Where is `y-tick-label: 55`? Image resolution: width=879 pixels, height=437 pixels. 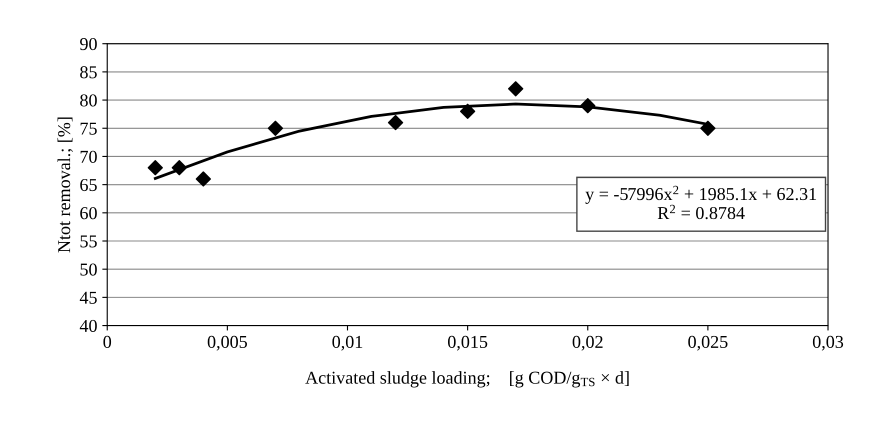 y-tick-label: 55 is located at coordinates (88, 241).